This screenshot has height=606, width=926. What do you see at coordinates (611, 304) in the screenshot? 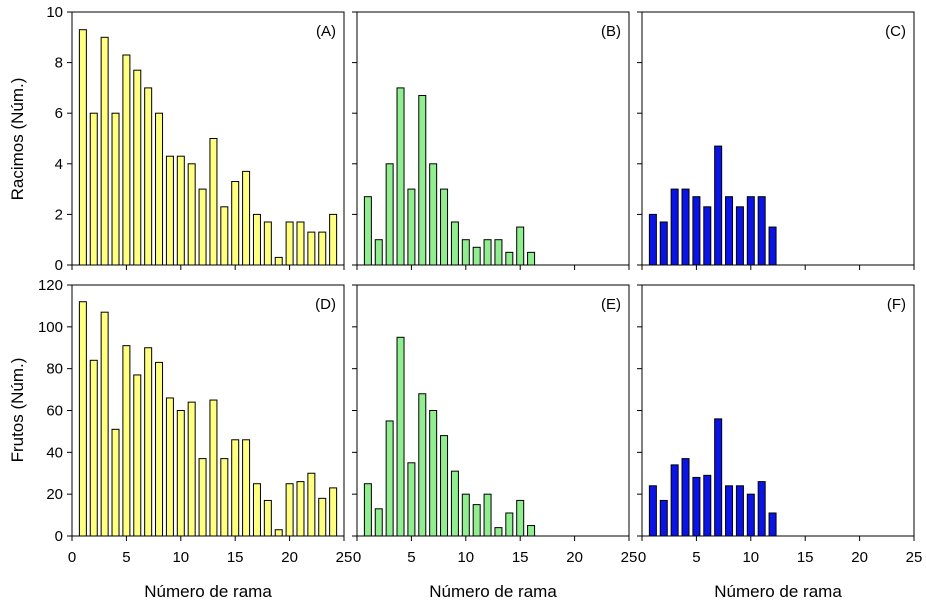
I see `panel-tag: (E)` at bounding box center [611, 304].